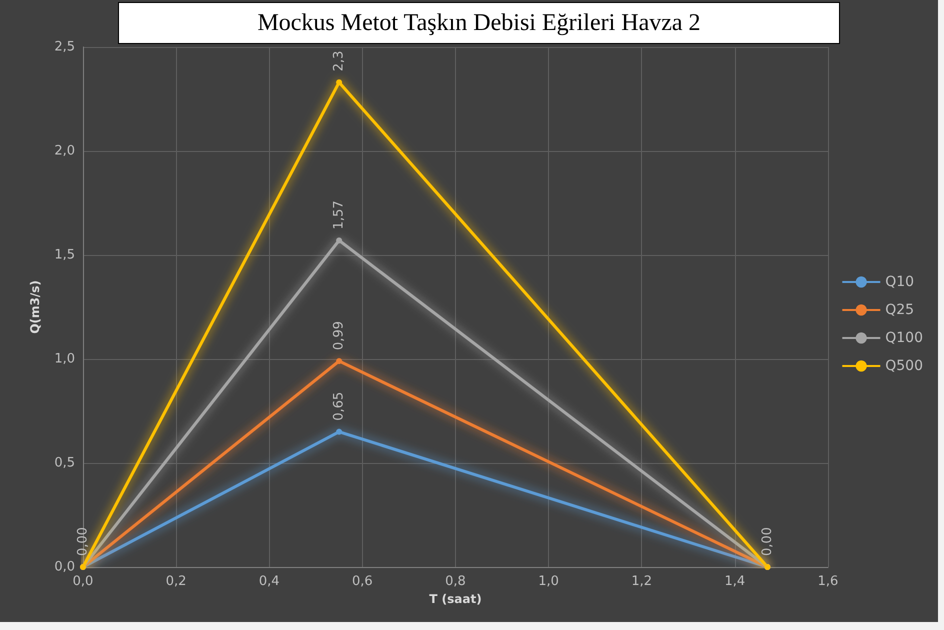 The height and width of the screenshot is (630, 944). I want to click on x-tick-label: 1,6, so click(828, 581).